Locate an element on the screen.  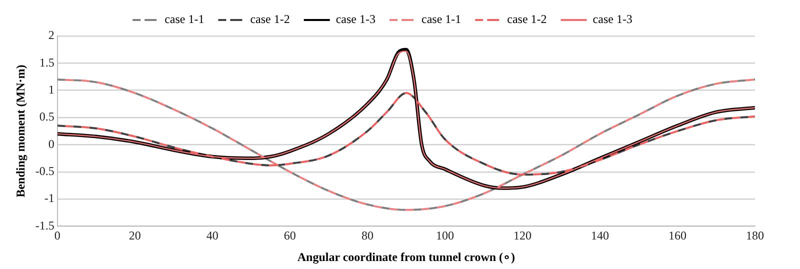
y-tick-label: -1 is located at coordinates (49, 198).